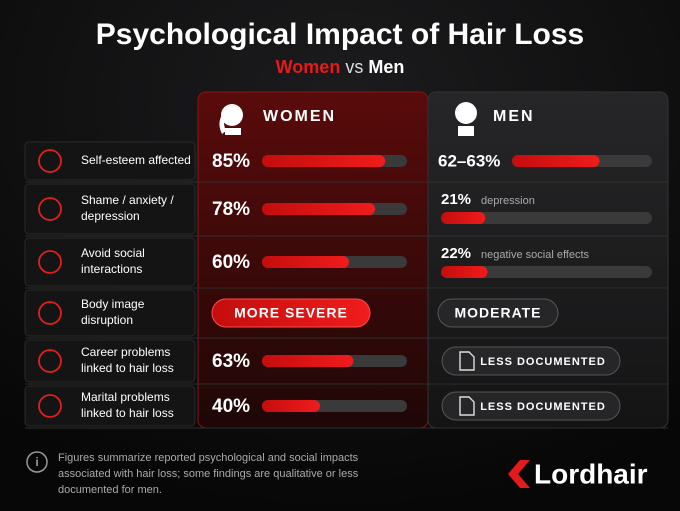 The image size is (680, 511). What do you see at coordinates (308, 67) in the screenshot?
I see `subtitle-women: Women` at bounding box center [308, 67].